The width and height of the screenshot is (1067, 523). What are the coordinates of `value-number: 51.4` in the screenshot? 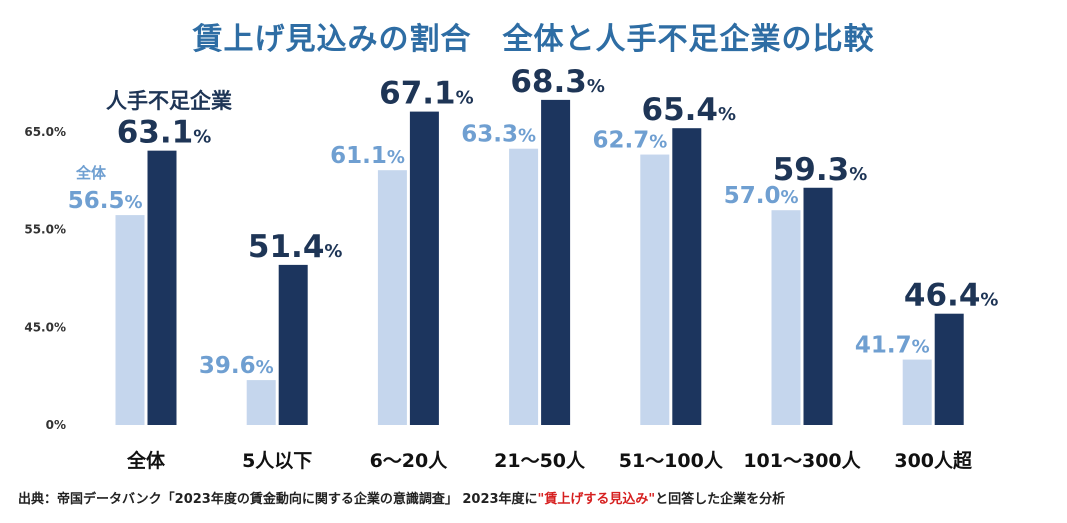 It's located at (286, 247).